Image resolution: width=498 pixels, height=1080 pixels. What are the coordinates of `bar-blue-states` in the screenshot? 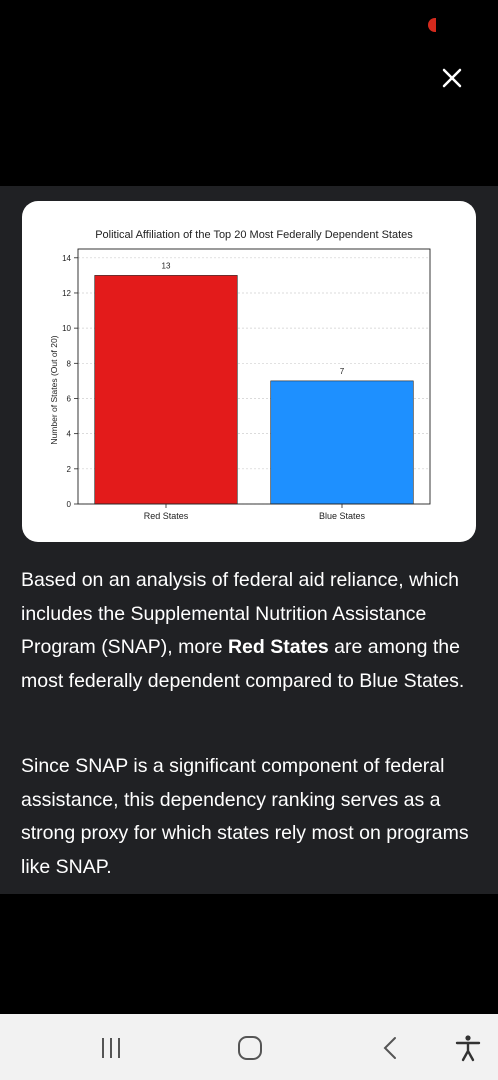 It's located at (342, 442).